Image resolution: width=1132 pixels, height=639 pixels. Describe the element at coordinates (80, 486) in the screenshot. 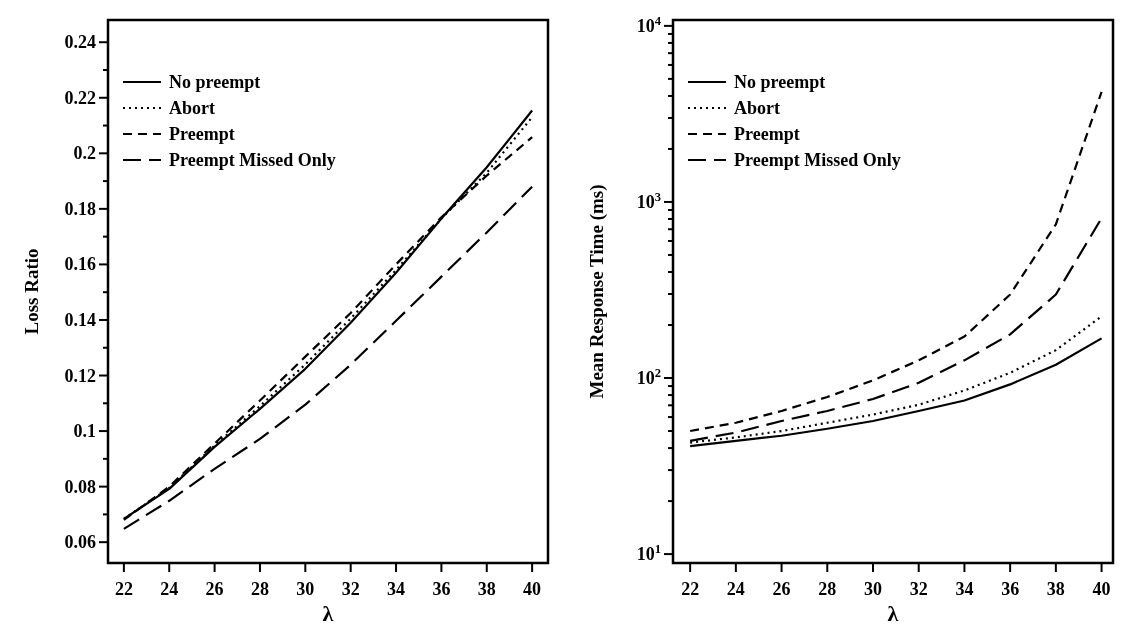

I see `y-tick-label: 0.08` at that location.